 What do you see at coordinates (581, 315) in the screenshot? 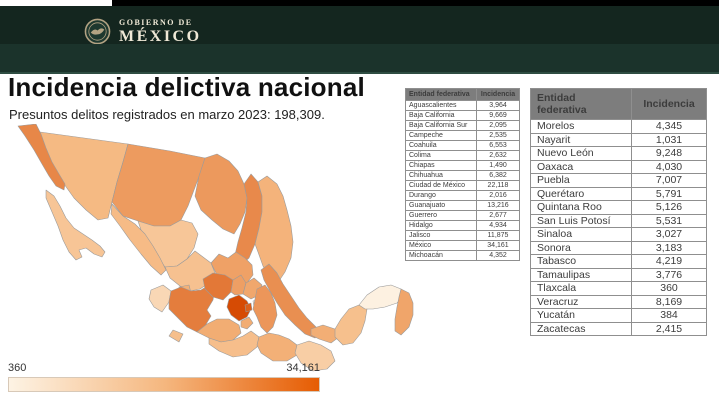
I see `state-name-cell: Yucatán` at bounding box center [581, 315].